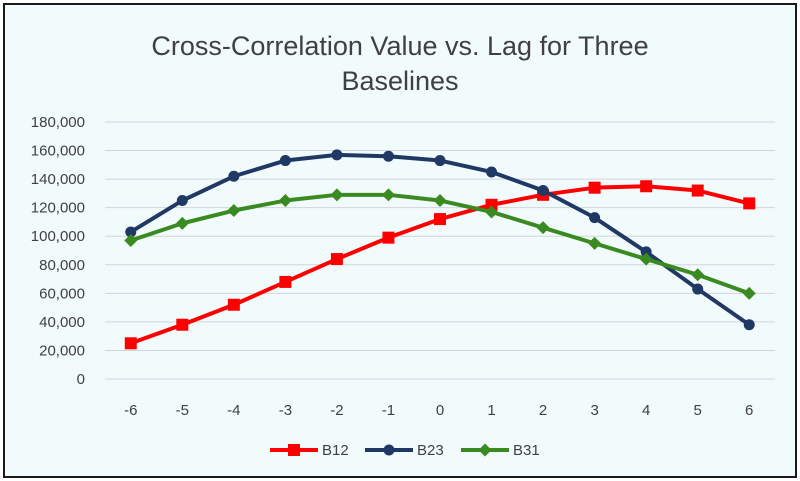  Describe the element at coordinates (543, 410) in the screenshot. I see `x-tick-label: 2` at that location.